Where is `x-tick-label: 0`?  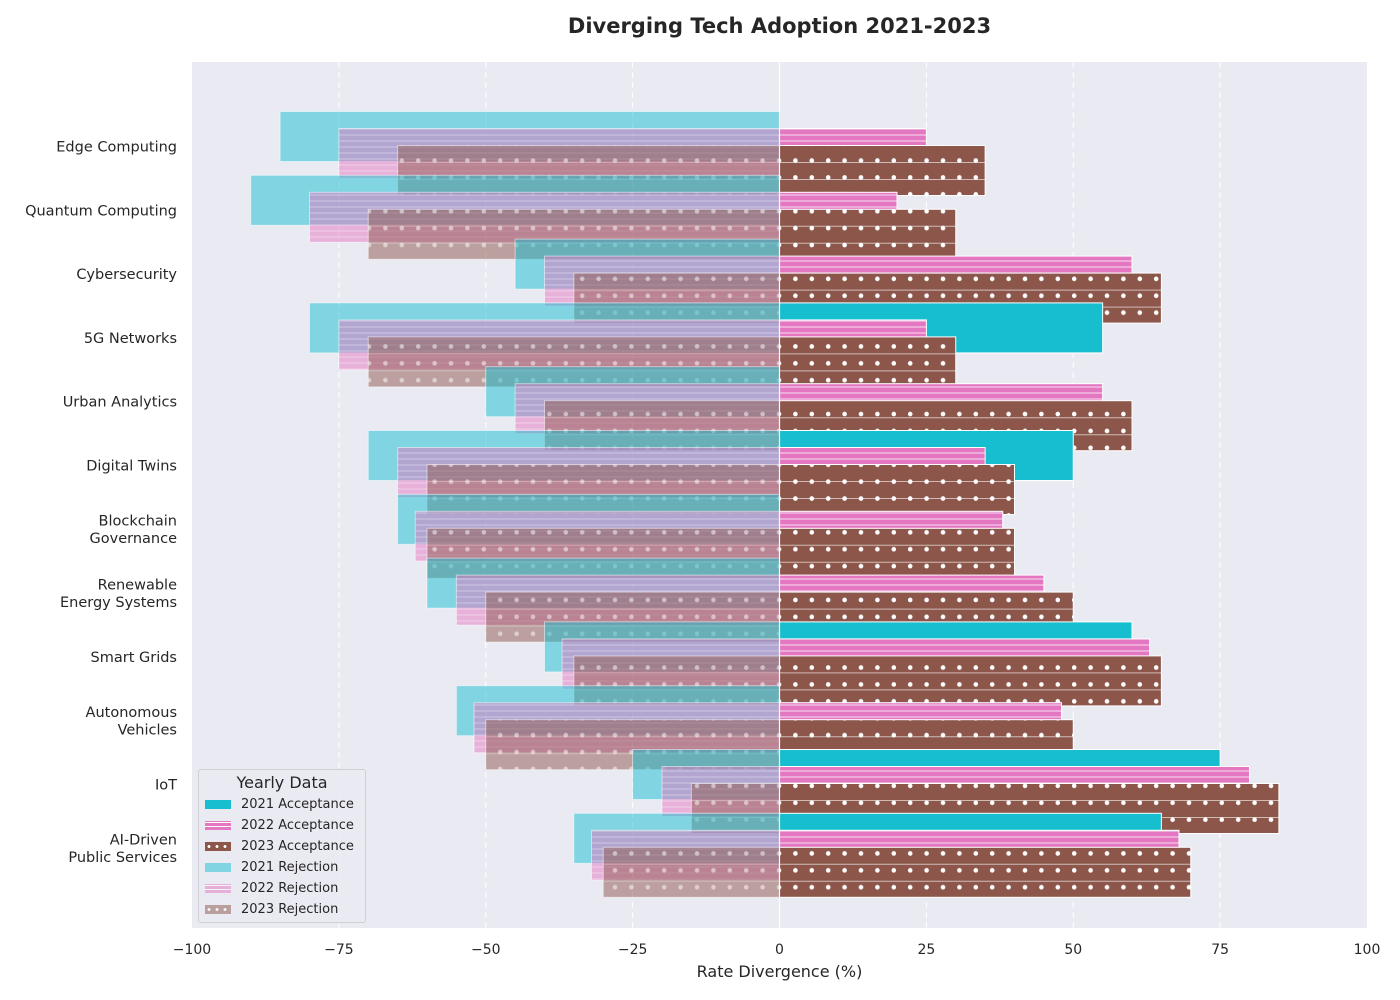
x-tick-label: 0 is located at coordinates (779, 950).